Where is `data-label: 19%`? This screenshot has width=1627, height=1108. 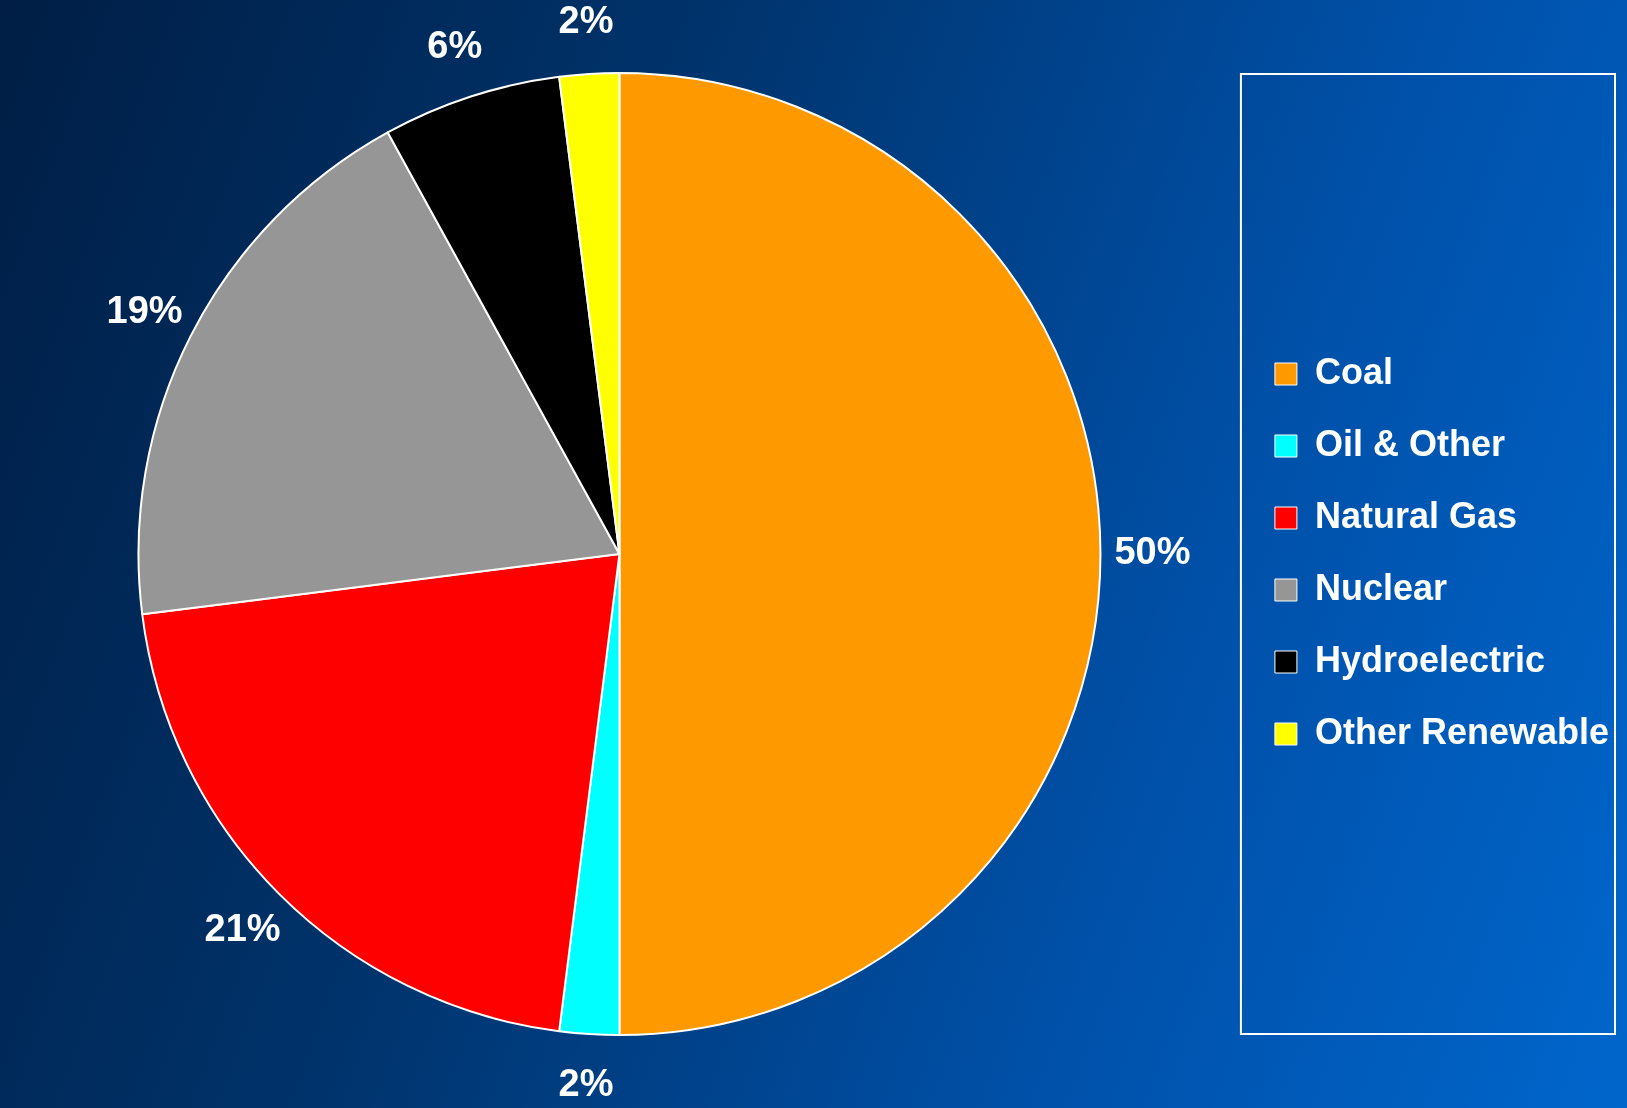 data-label: 19% is located at coordinates (144, 309).